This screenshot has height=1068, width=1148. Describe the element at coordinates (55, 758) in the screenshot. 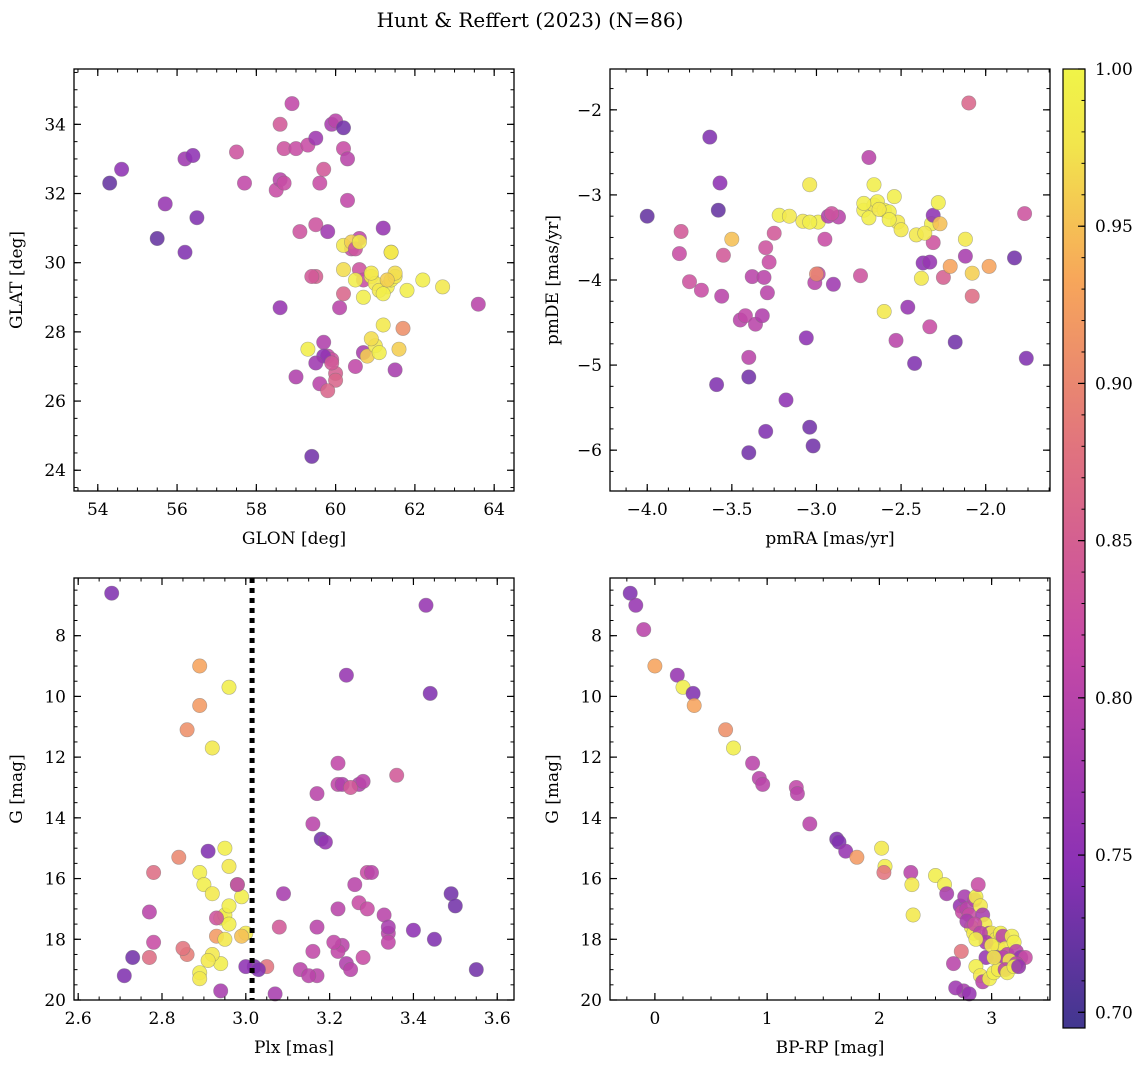

I see `y-tick-label: 12` at that location.